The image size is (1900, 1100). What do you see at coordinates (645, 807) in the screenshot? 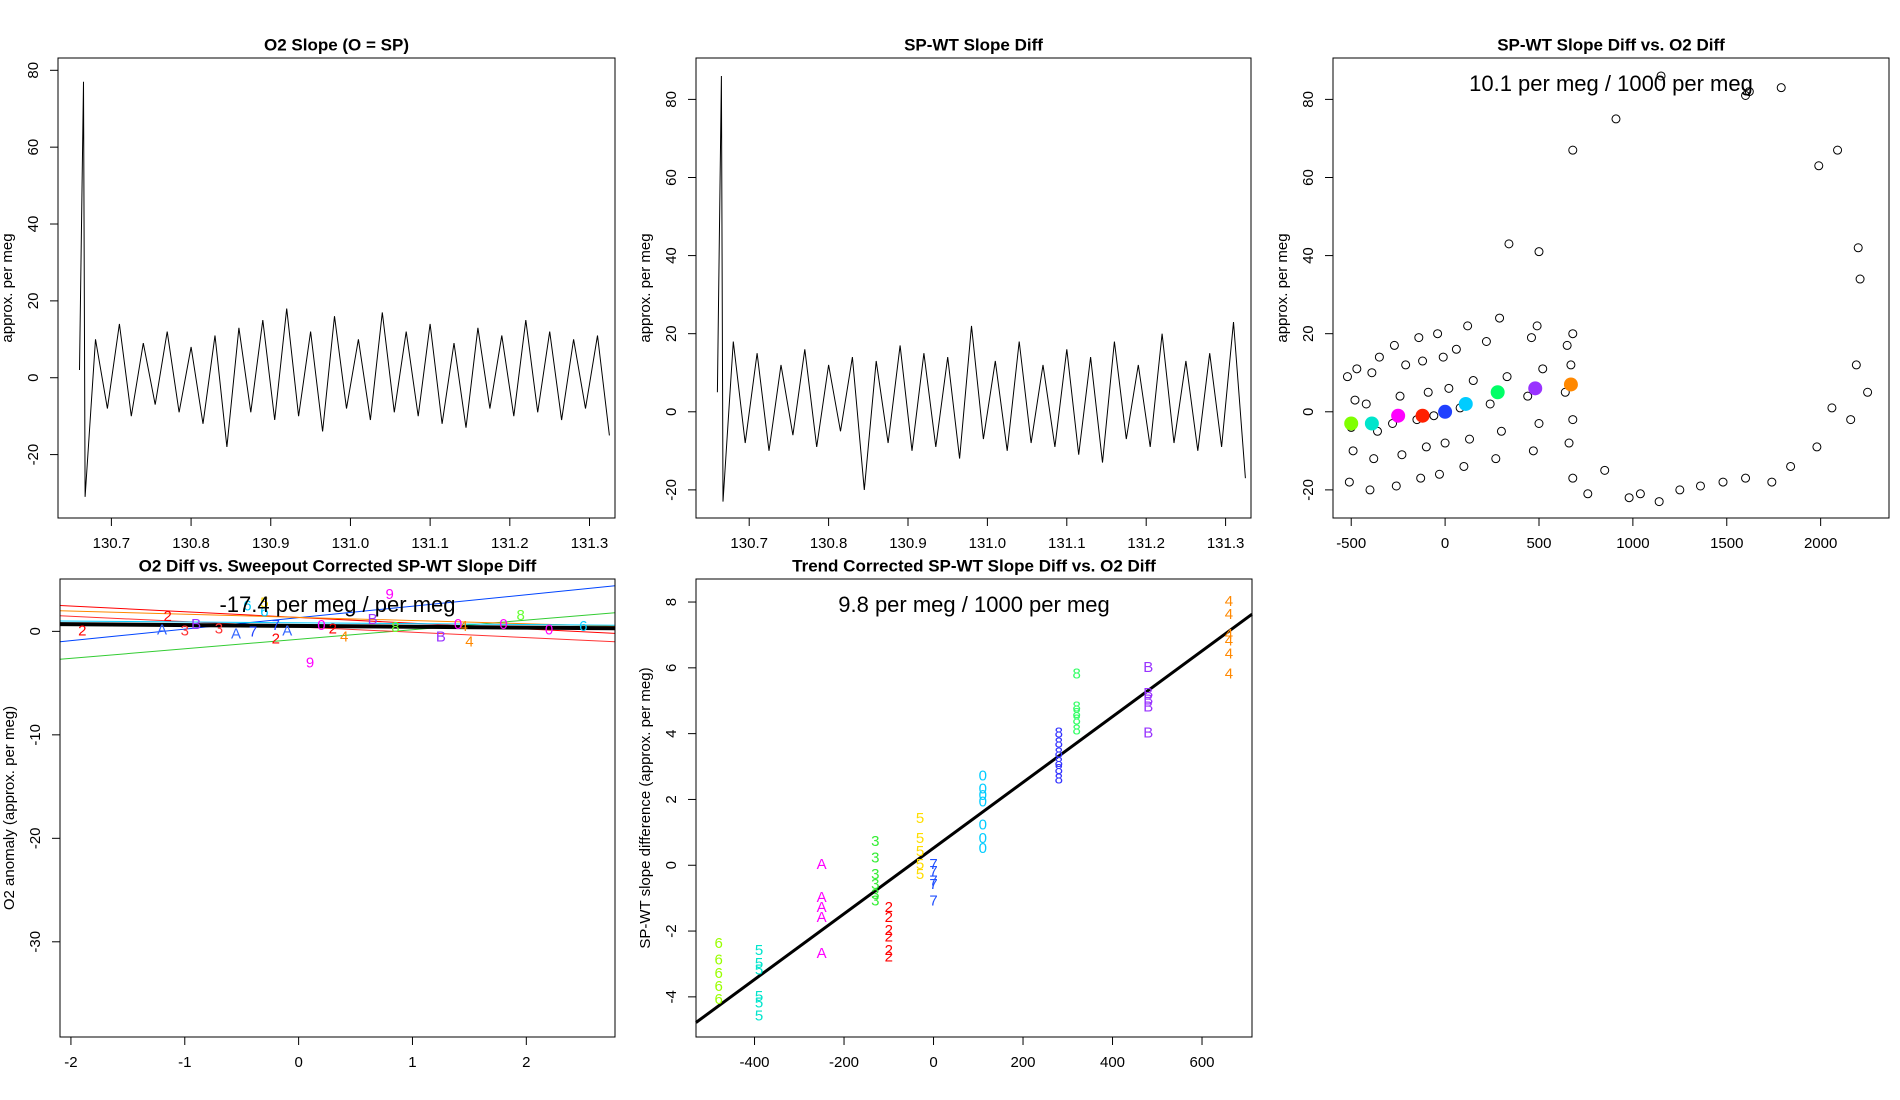
I see `y-axis-label: SP-WT slope difference (approx. per meg)` at bounding box center [645, 807].